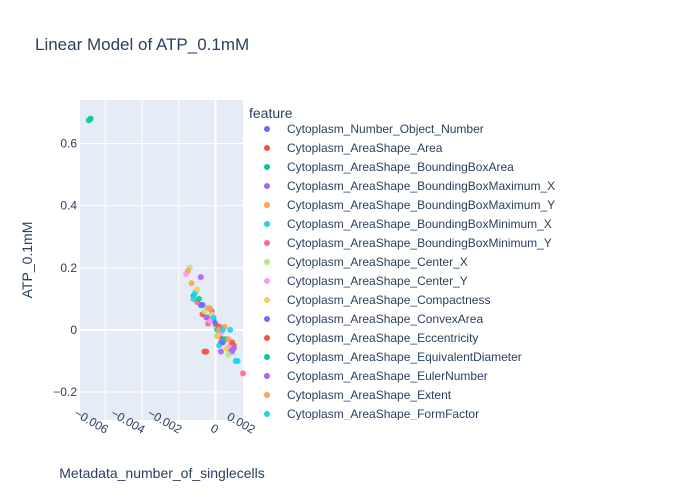 The image size is (700, 500). I want to click on legend-label: Cytoplasm_AreaShape_Extent, so click(369, 395).